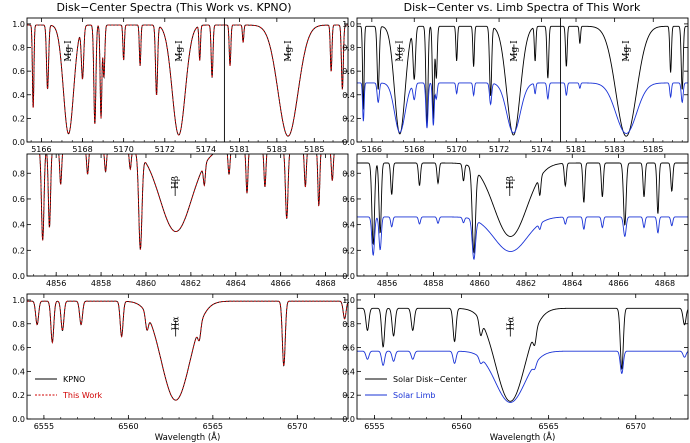 This screenshot has height=443, width=690. What do you see at coordinates (511, 324) in the screenshot?
I see `line-annotation: Hα` at bounding box center [511, 324].